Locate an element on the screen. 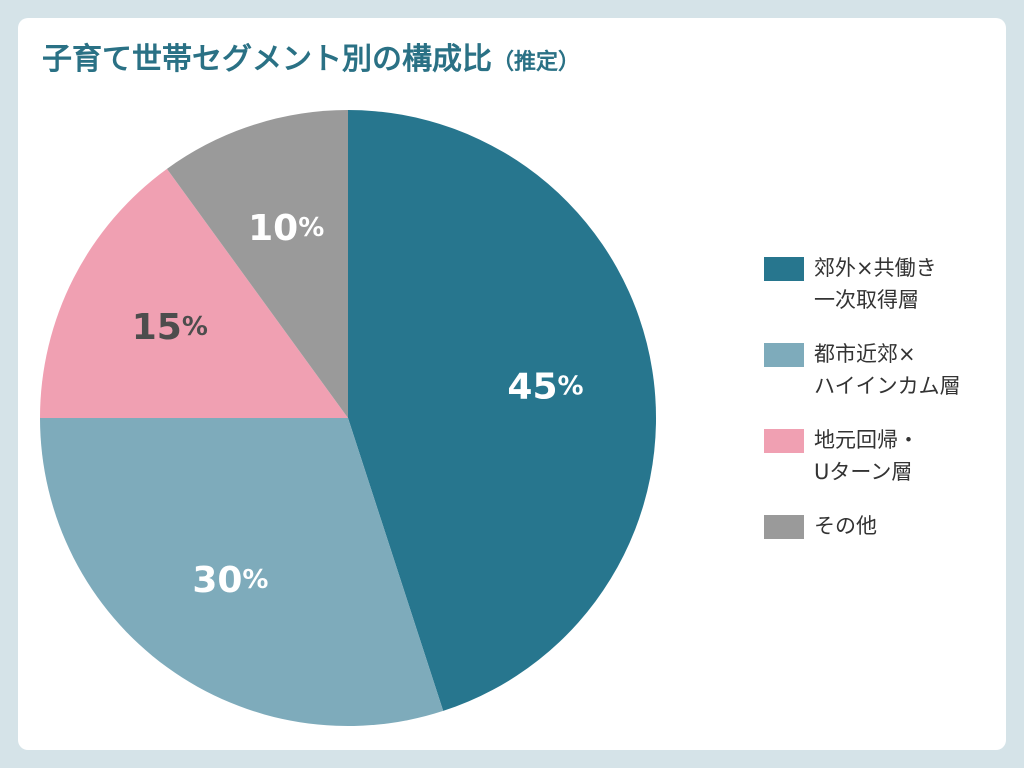 Image resolution: width=1024 pixels, height=768 pixels. legend-label: 地元回帰・ Uターン層 is located at coordinates (866, 456).